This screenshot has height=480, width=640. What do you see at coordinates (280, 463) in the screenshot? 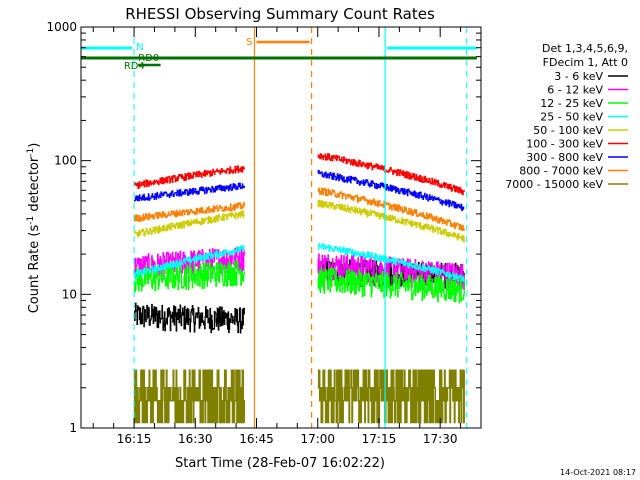
I see `x-axis-label: Start Time (28-Feb-07 16:02:22)` at bounding box center [280, 463].